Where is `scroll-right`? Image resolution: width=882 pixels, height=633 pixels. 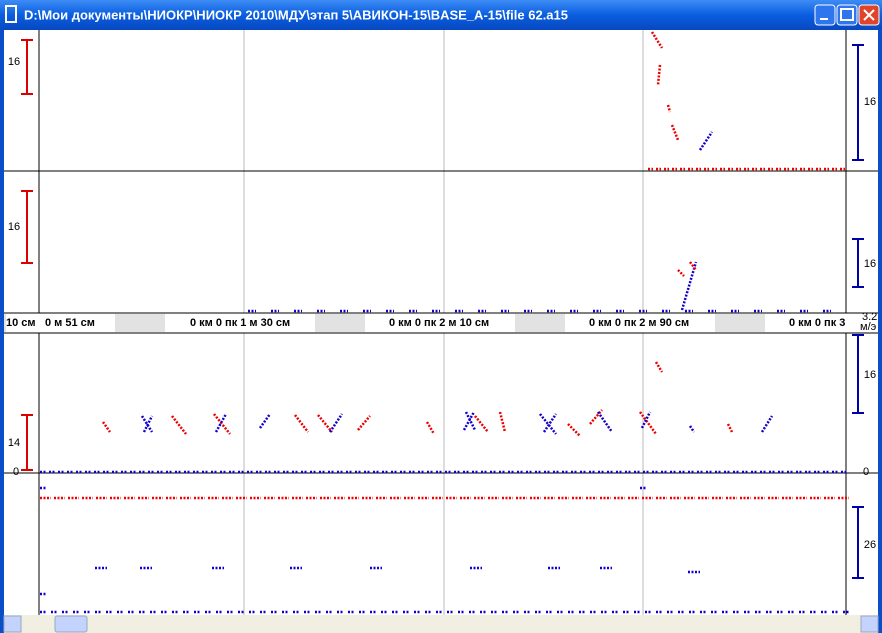 scroll-right is located at coordinates (869, 624).